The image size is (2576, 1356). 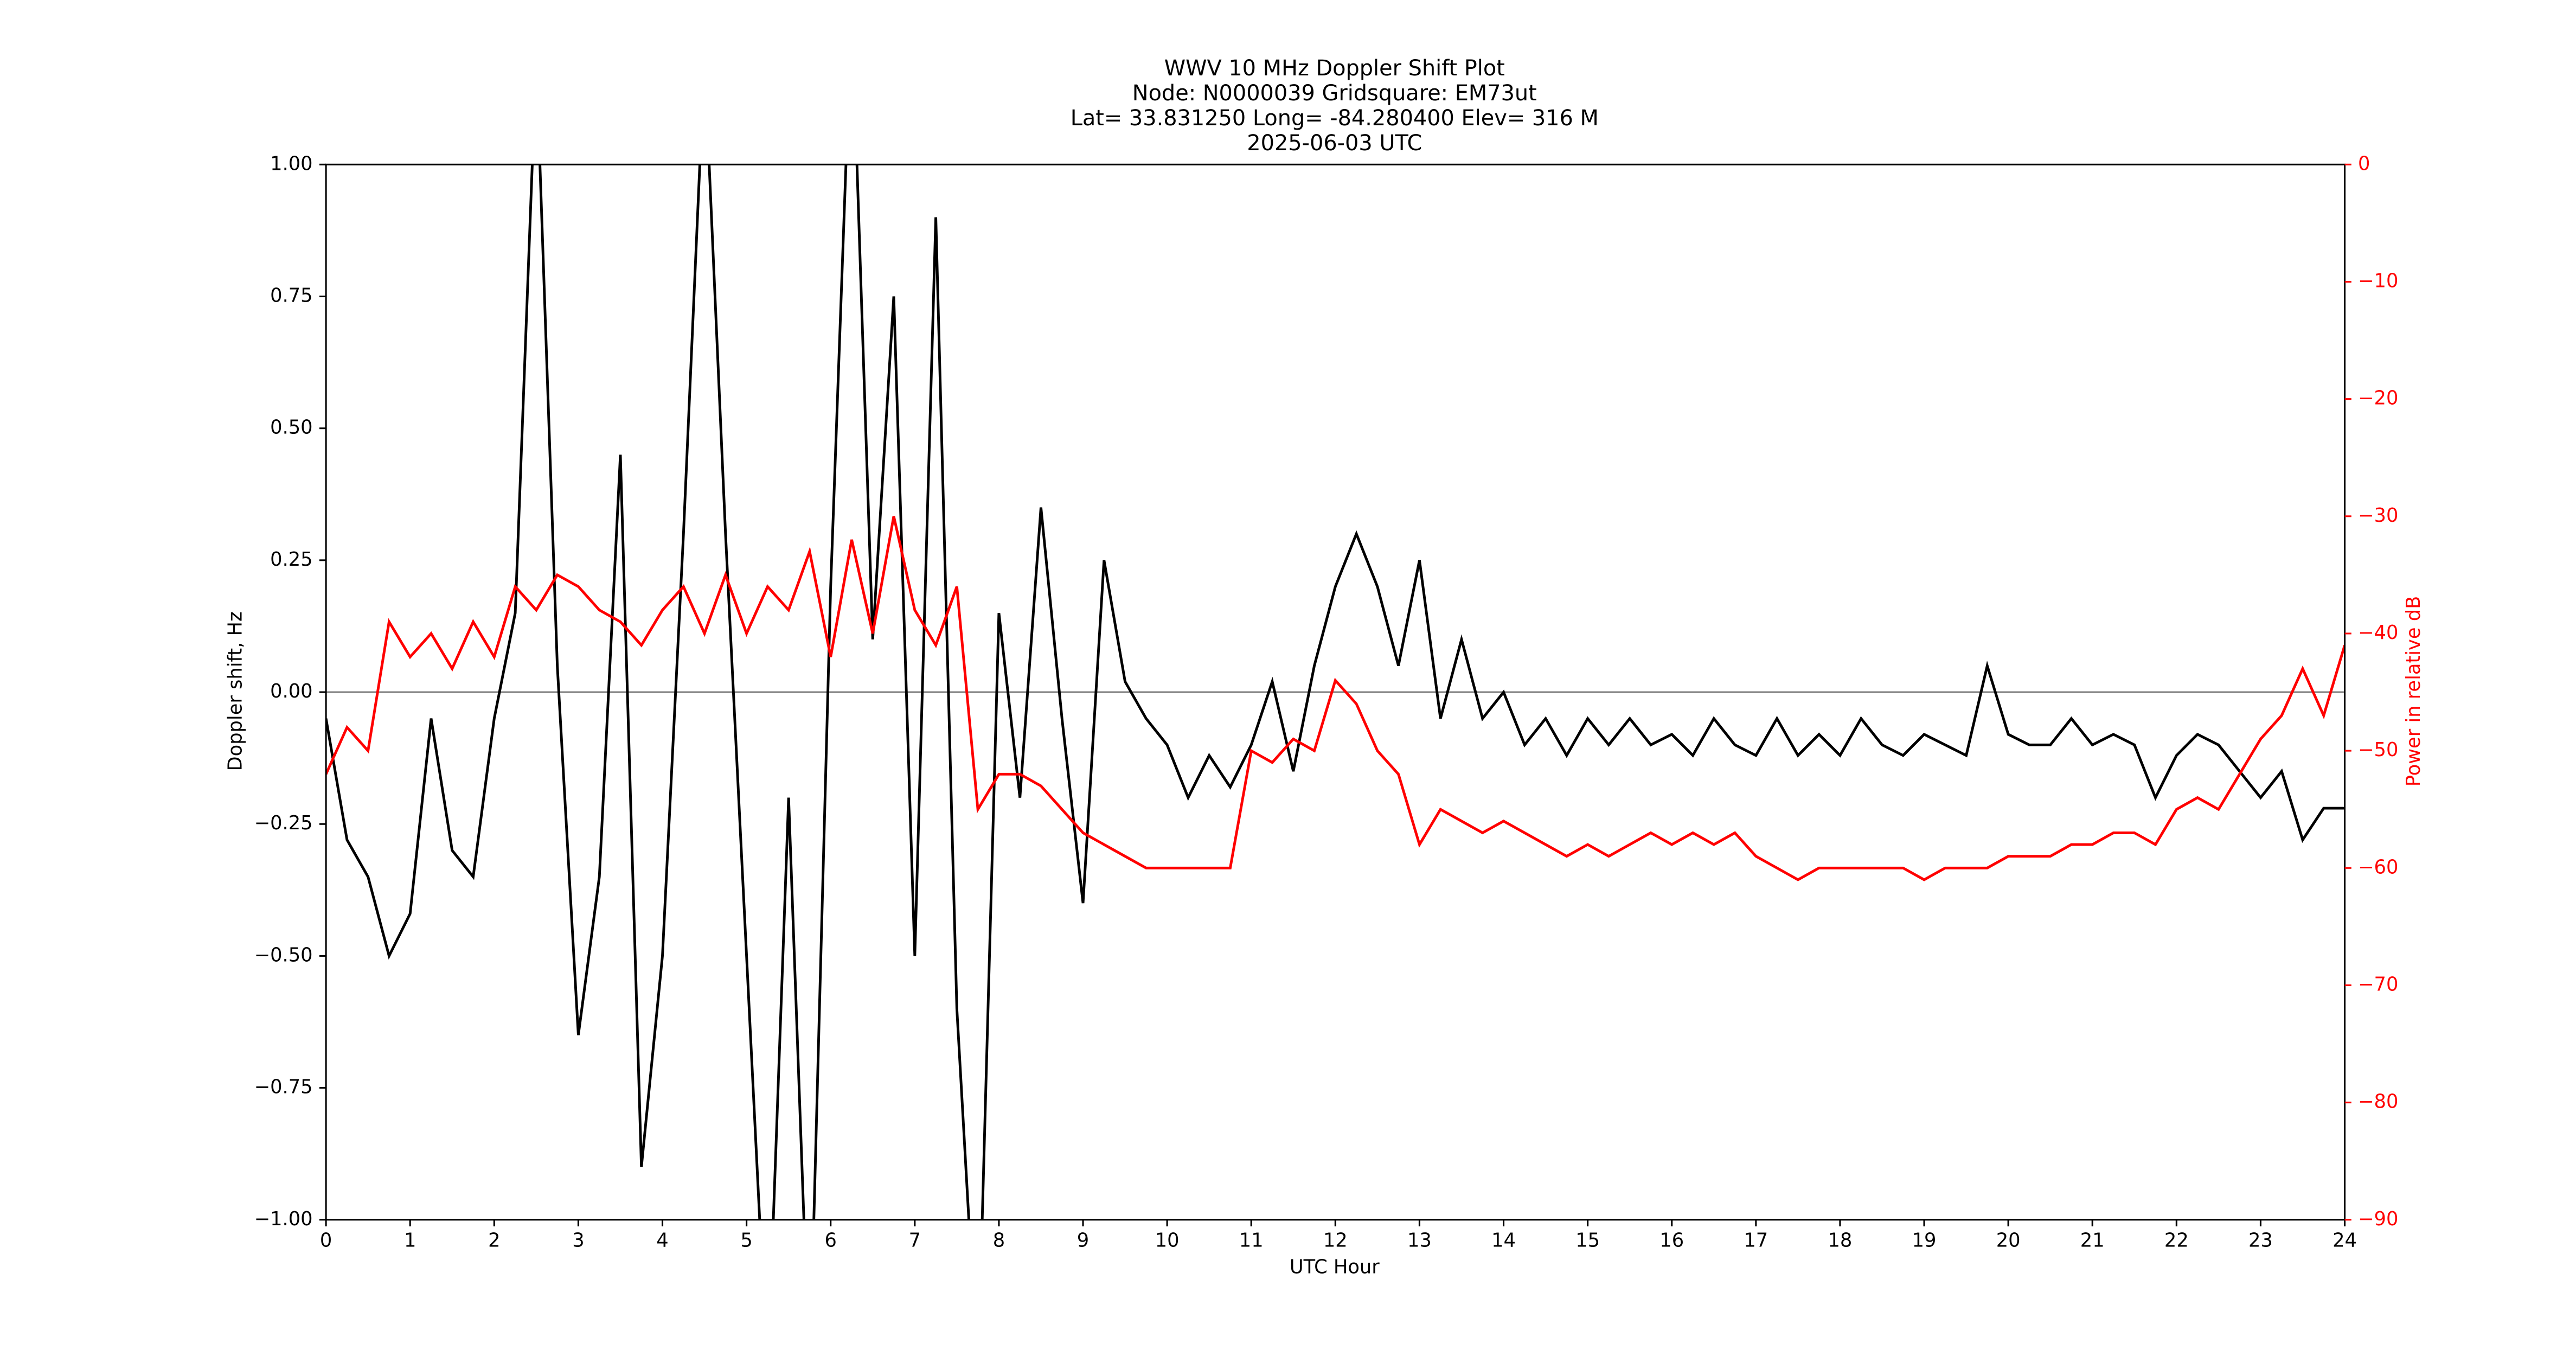 What do you see at coordinates (1756, 1241) in the screenshot?
I see `x-tick-label: 17` at bounding box center [1756, 1241].